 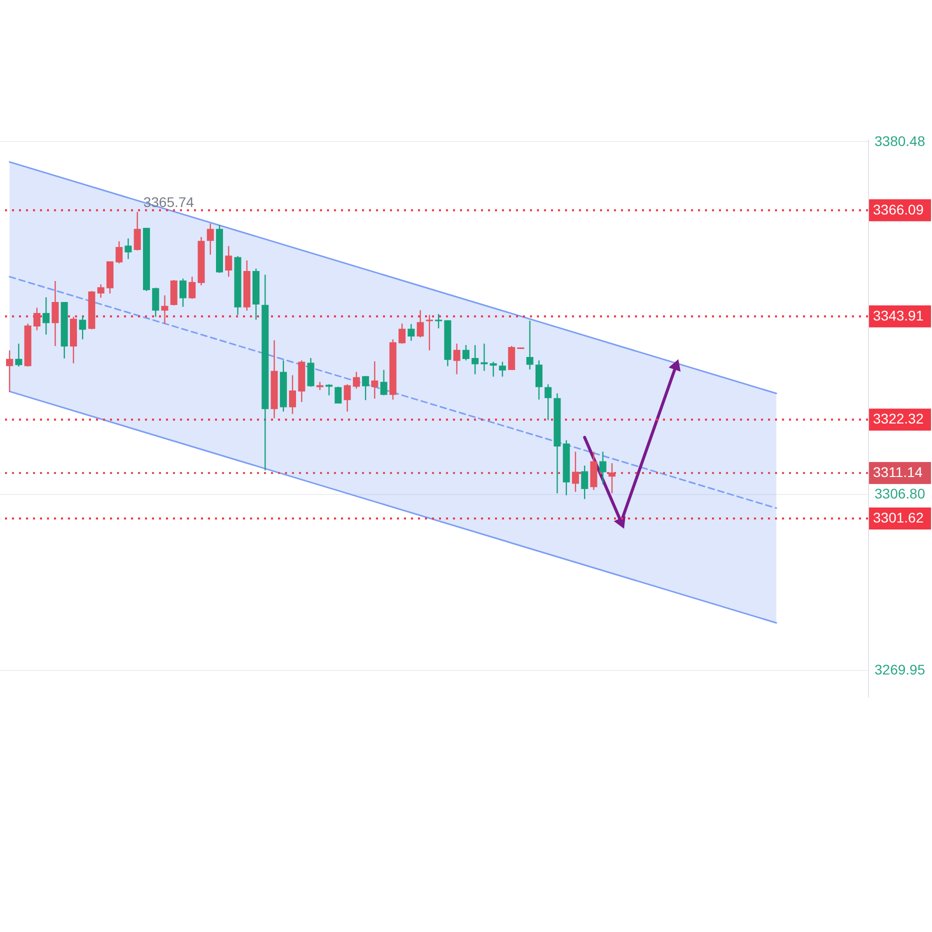 What do you see at coordinates (168, 202) in the screenshot?
I see `annotation: 3365.74` at bounding box center [168, 202].